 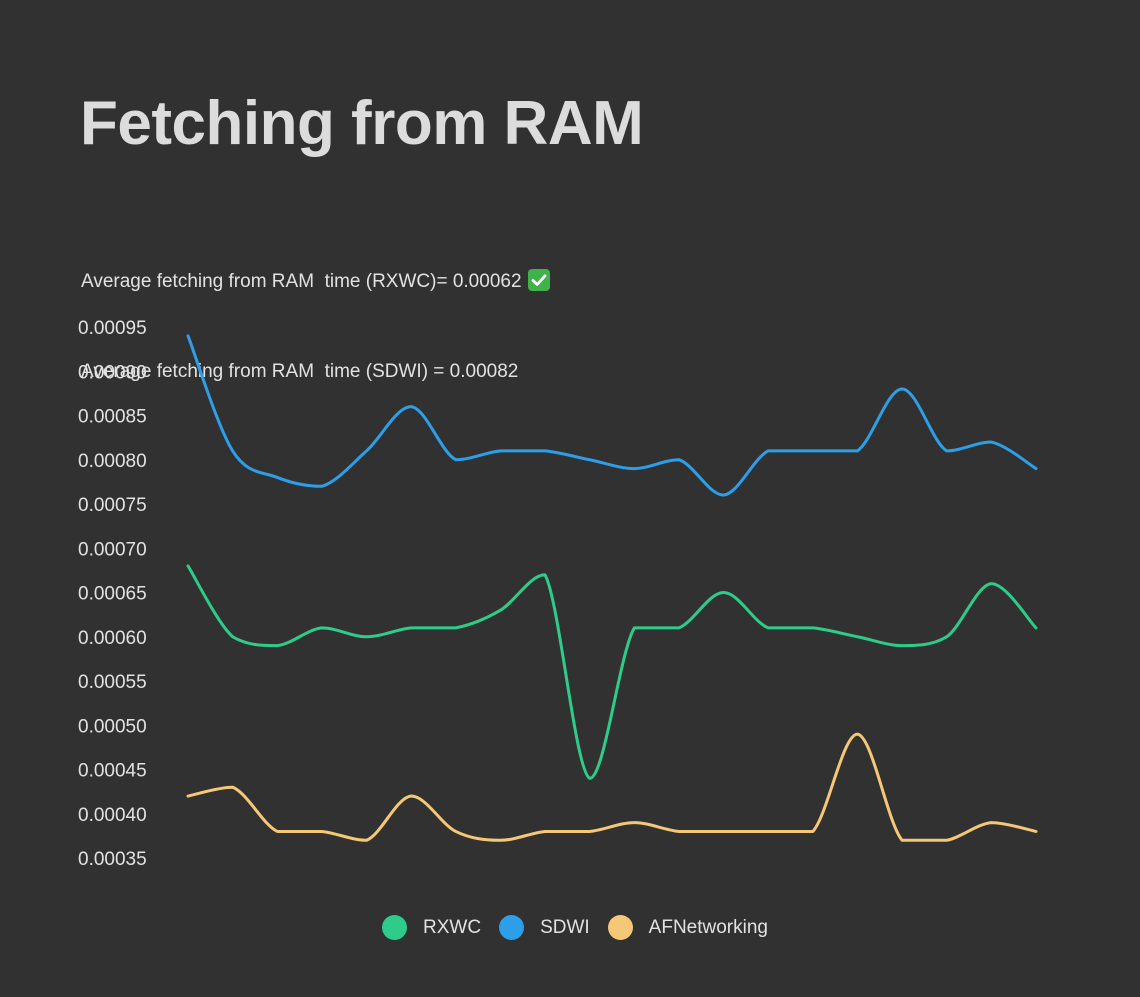 What do you see at coordinates (112, 549) in the screenshot?
I see `y-tick-label: 0.00070` at bounding box center [112, 549].